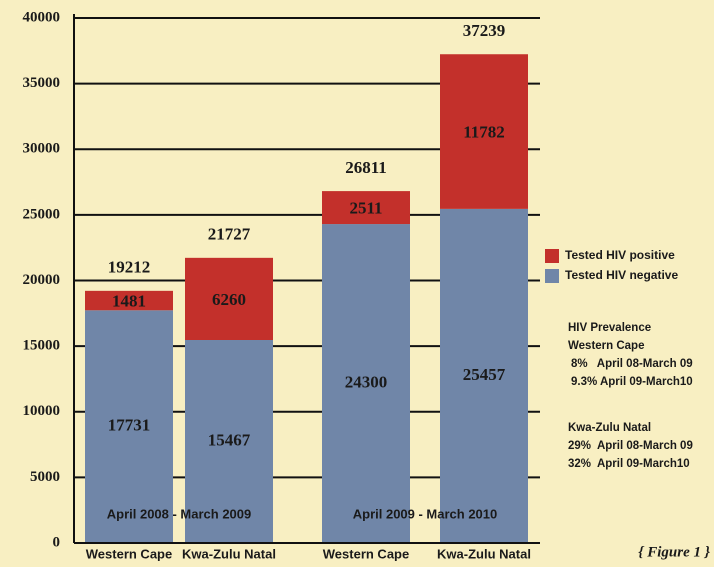 The height and width of the screenshot is (567, 714). I want to click on note-line: 9.3% April 09-March10, so click(632, 382).